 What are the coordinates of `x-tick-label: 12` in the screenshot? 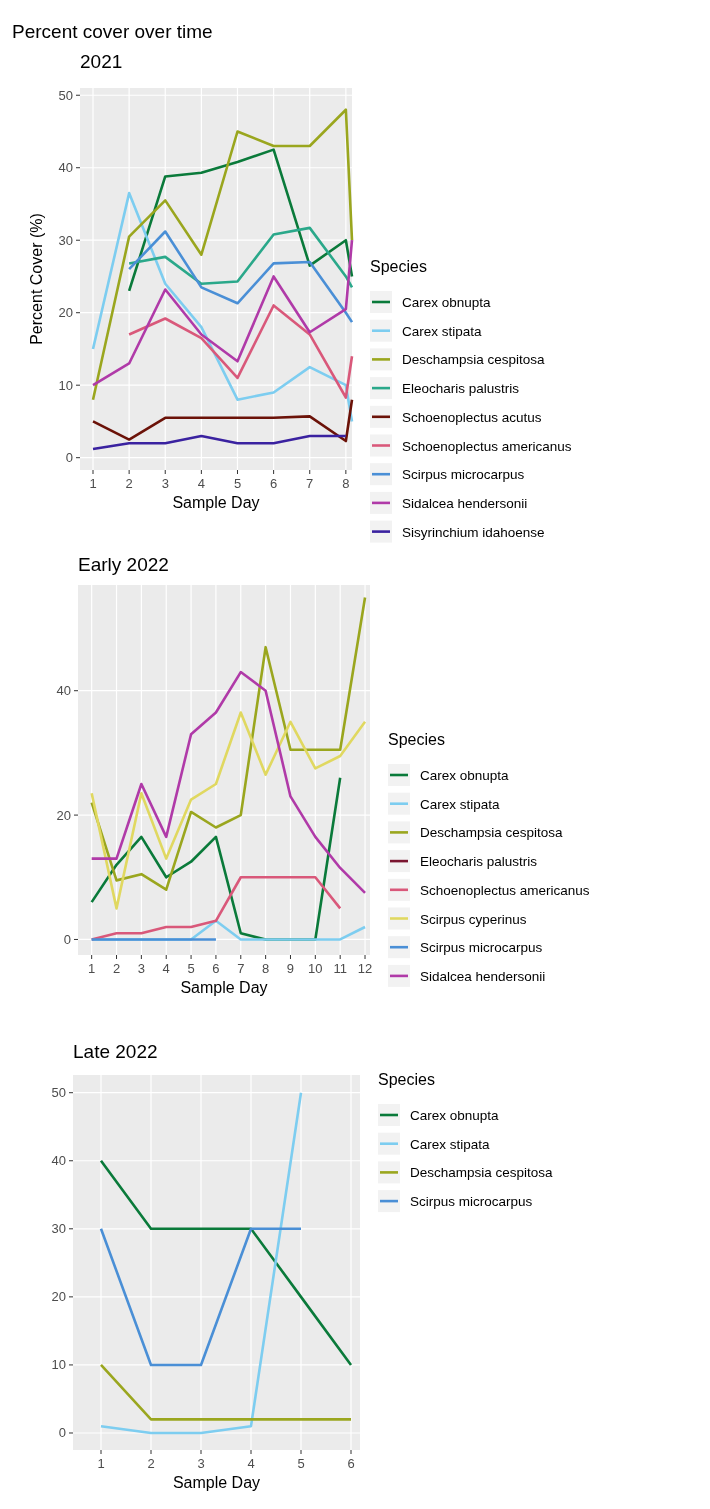 It's located at (365, 968).